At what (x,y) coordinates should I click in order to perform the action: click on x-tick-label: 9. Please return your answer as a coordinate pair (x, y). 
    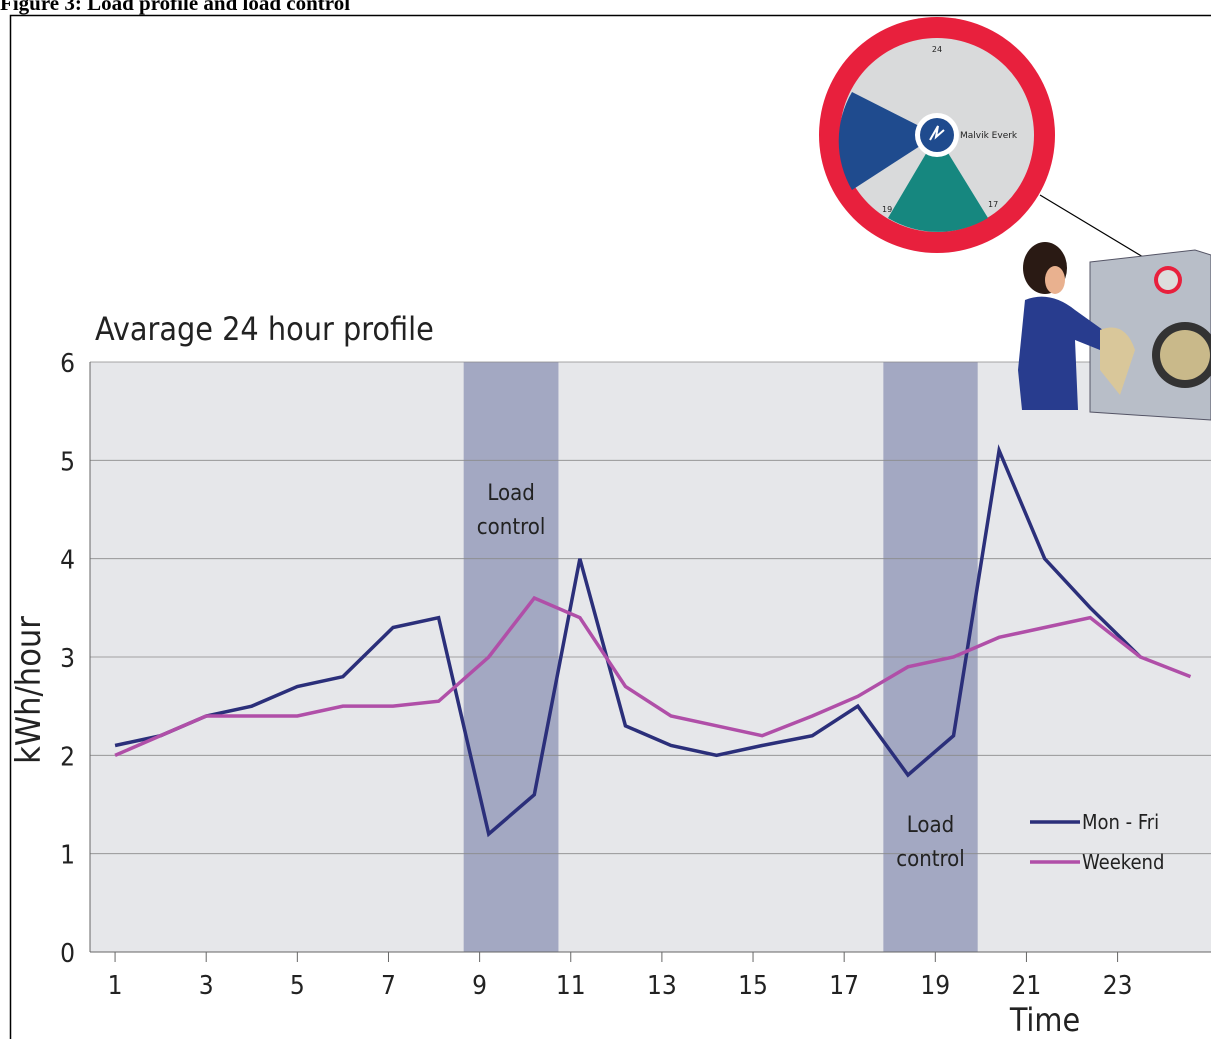
    Looking at the image, I should click on (479, 986).